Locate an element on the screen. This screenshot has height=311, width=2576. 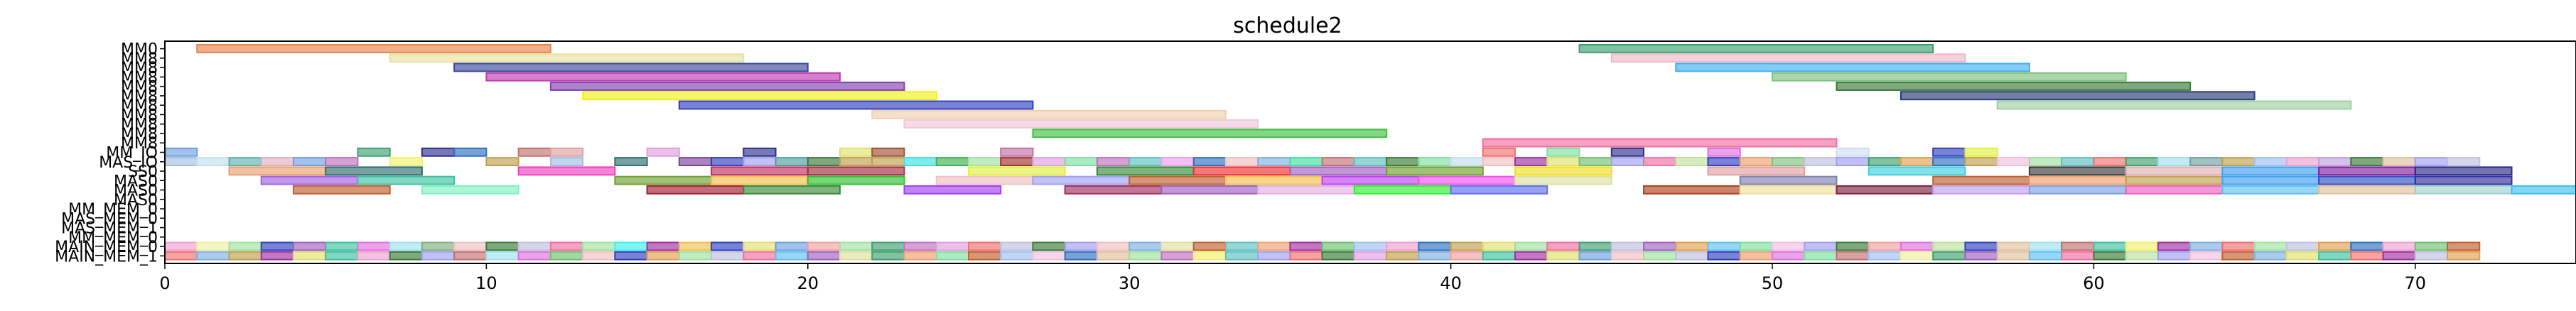
row-label: MM_MEM_0 is located at coordinates (113, 238).